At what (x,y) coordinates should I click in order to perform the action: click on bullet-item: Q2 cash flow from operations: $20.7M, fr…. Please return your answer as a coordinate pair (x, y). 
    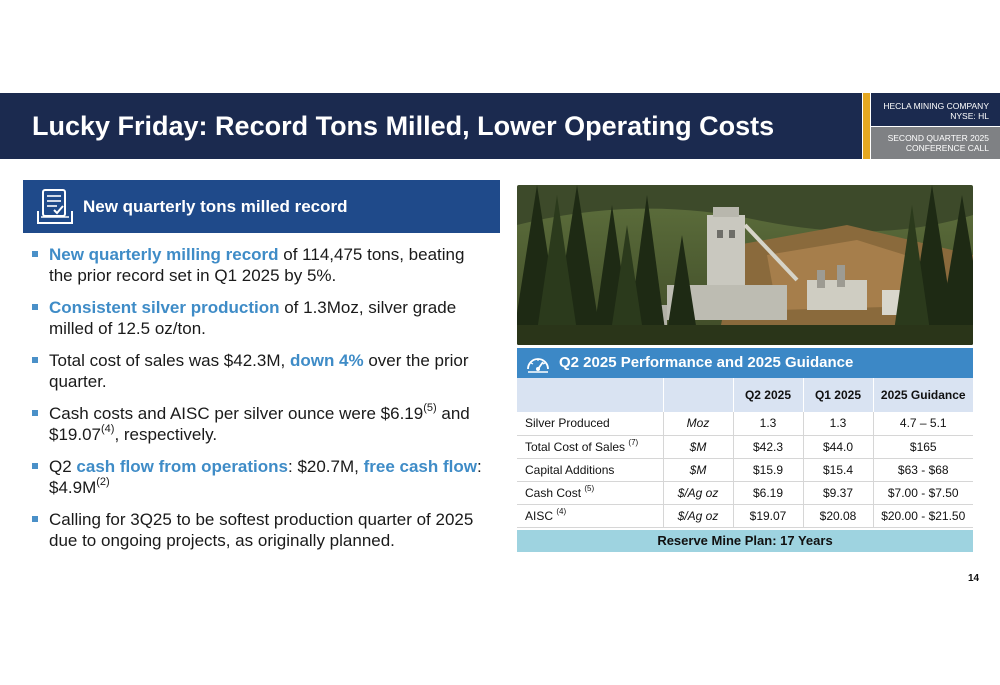
    Looking at the image, I should click on (261, 477).